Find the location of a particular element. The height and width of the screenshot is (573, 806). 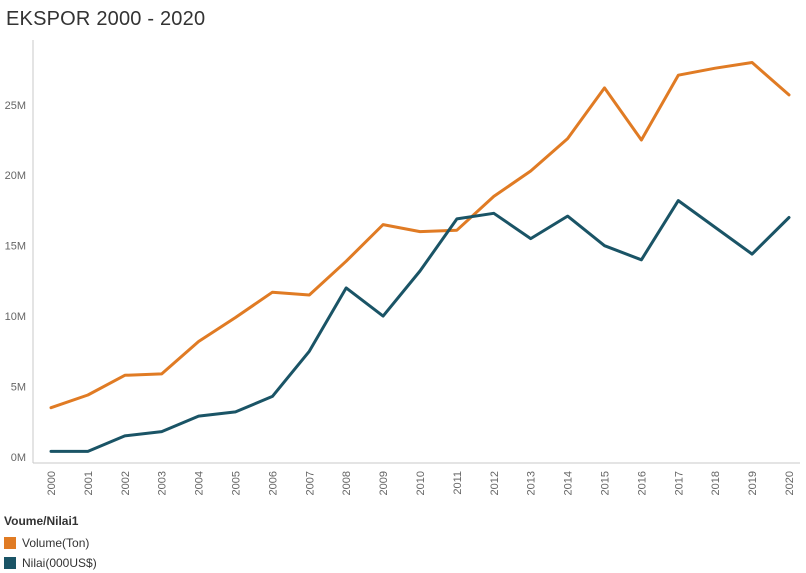

legend: Voume/Nilai1 Volume(Ton) Nilai(000US$) is located at coordinates (50, 543).